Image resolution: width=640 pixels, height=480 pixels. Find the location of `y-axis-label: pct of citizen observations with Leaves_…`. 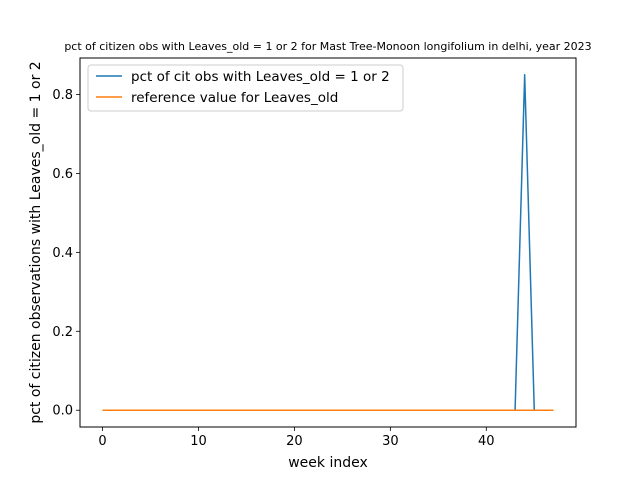

y-axis-label: pct of citizen observations with Leaves_… is located at coordinates (36, 242).